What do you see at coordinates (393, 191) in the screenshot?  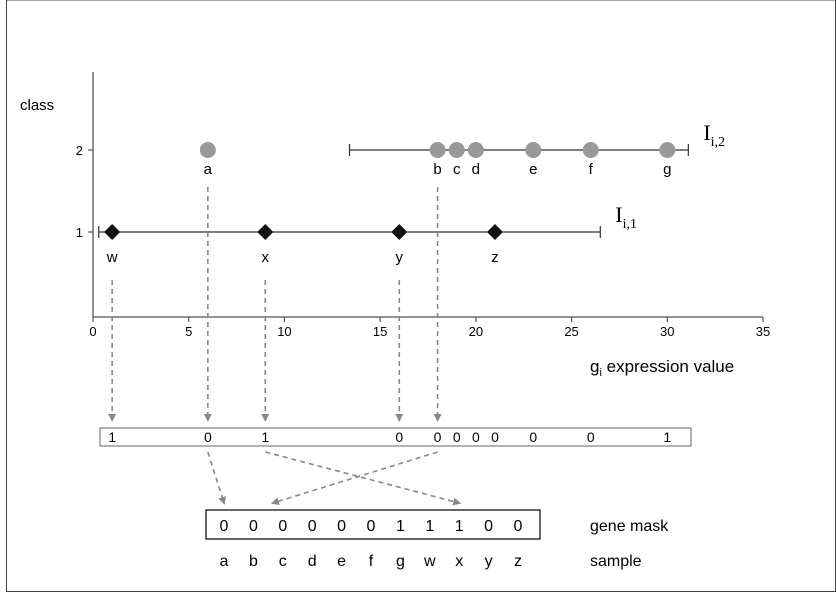 I see `class-intervals` at bounding box center [393, 191].